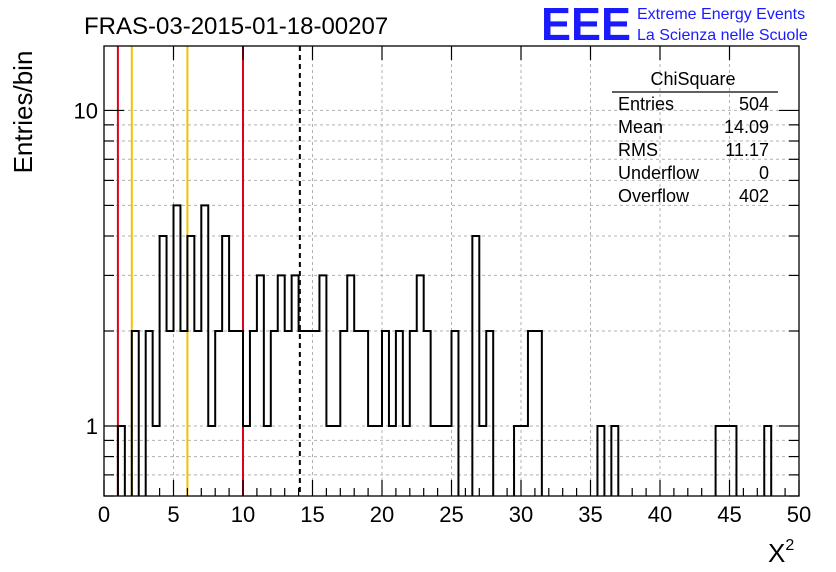 The width and height of the screenshot is (836, 572). I want to click on x-tick-label: 20, so click(382, 514).